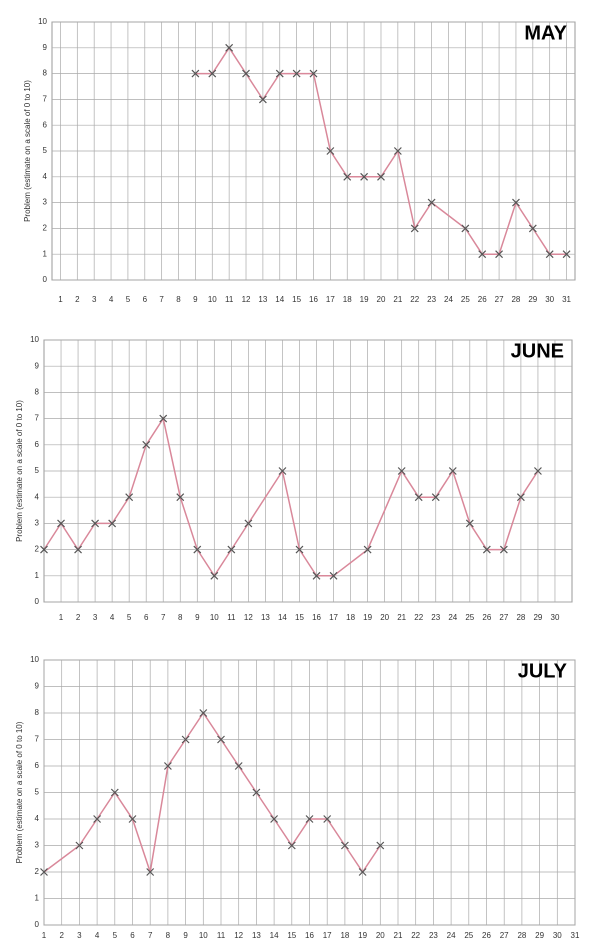 The width and height of the screenshot is (589, 941). I want to click on chart-title: MAY, so click(545, 33).